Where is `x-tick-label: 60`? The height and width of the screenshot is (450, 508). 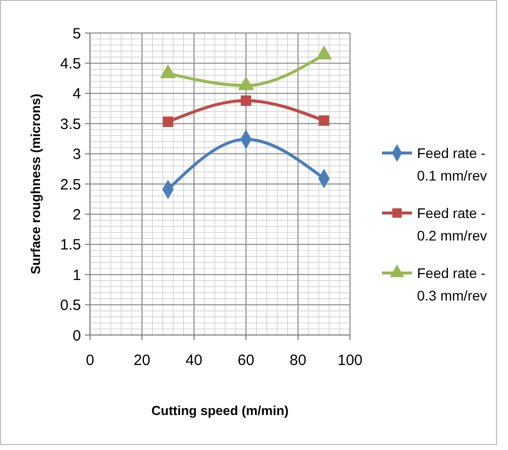 x-tick-label: 60 is located at coordinates (246, 360).